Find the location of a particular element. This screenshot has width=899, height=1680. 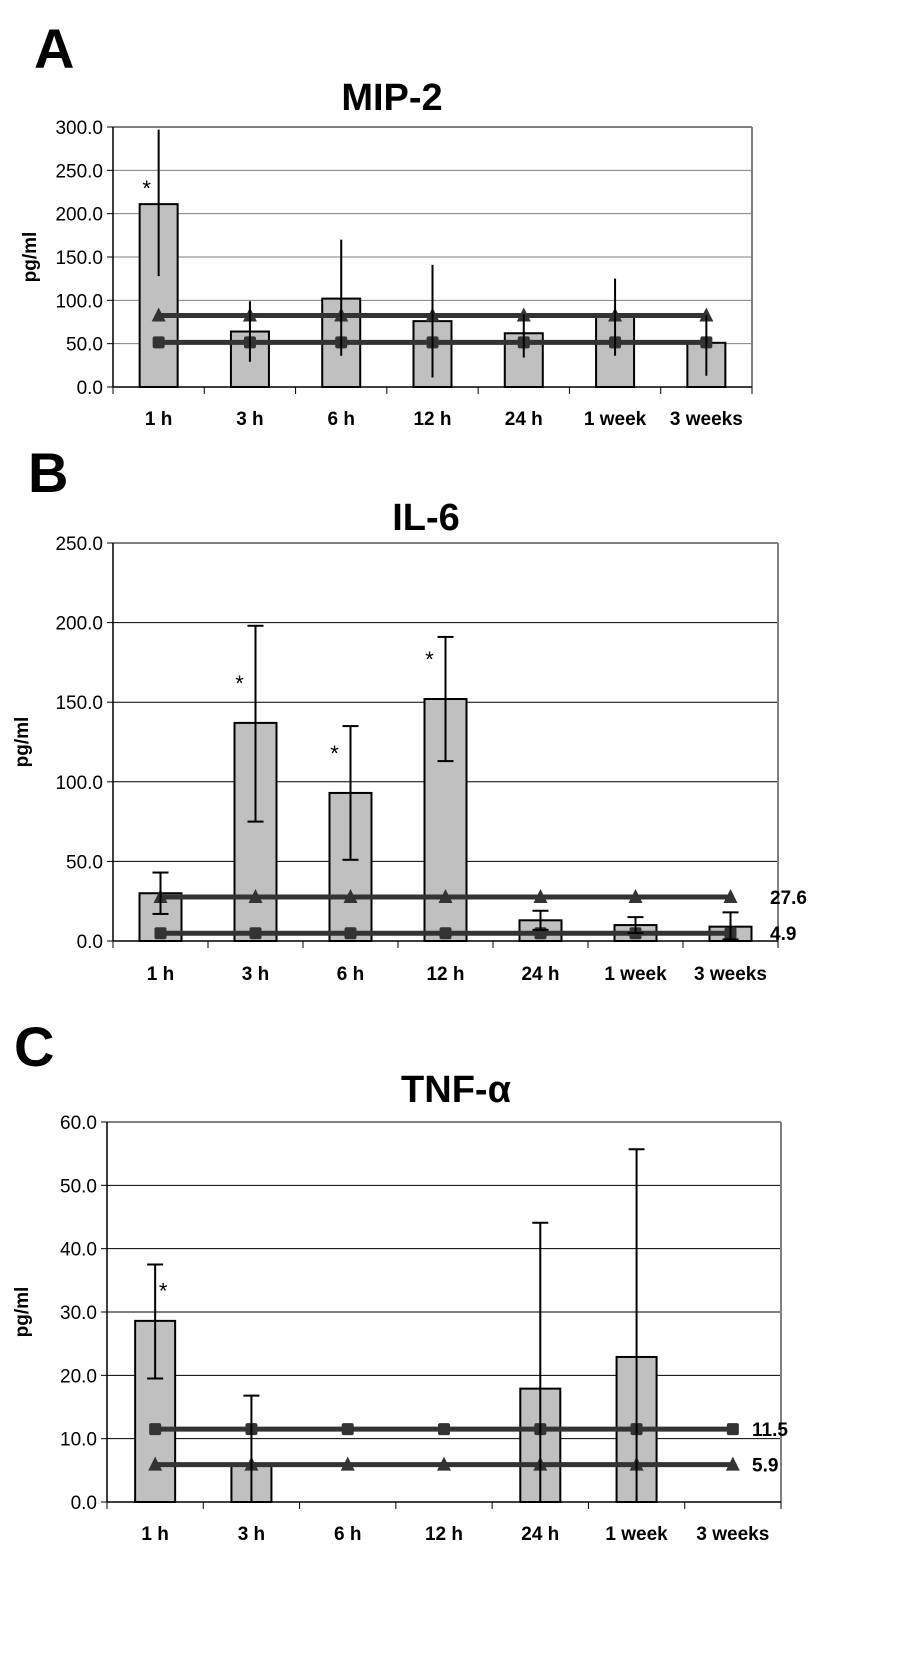

y-tick-label: 300.0 is located at coordinates (79, 128).